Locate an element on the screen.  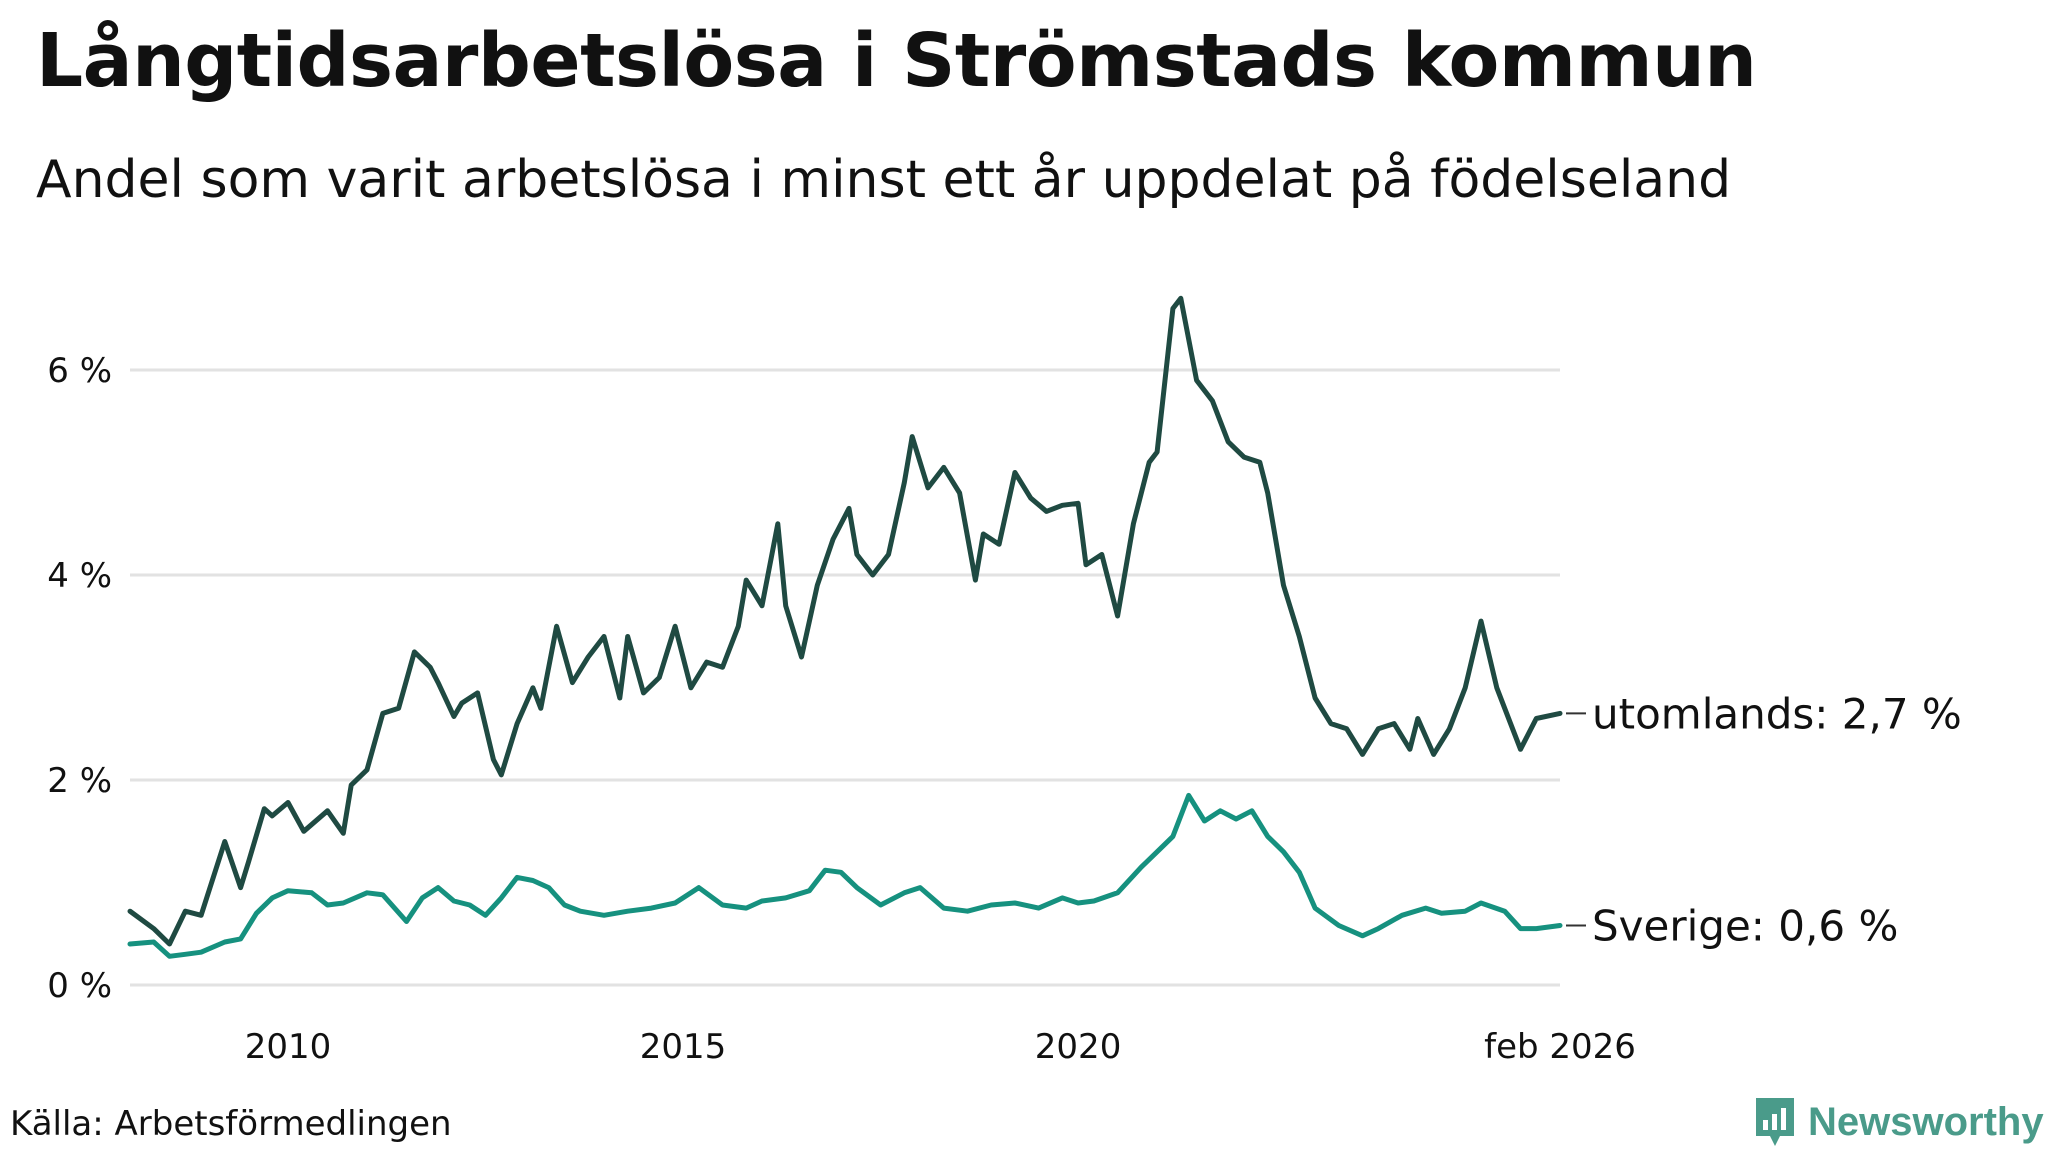
y-tick-label: 6 % is located at coordinates (79, 371).